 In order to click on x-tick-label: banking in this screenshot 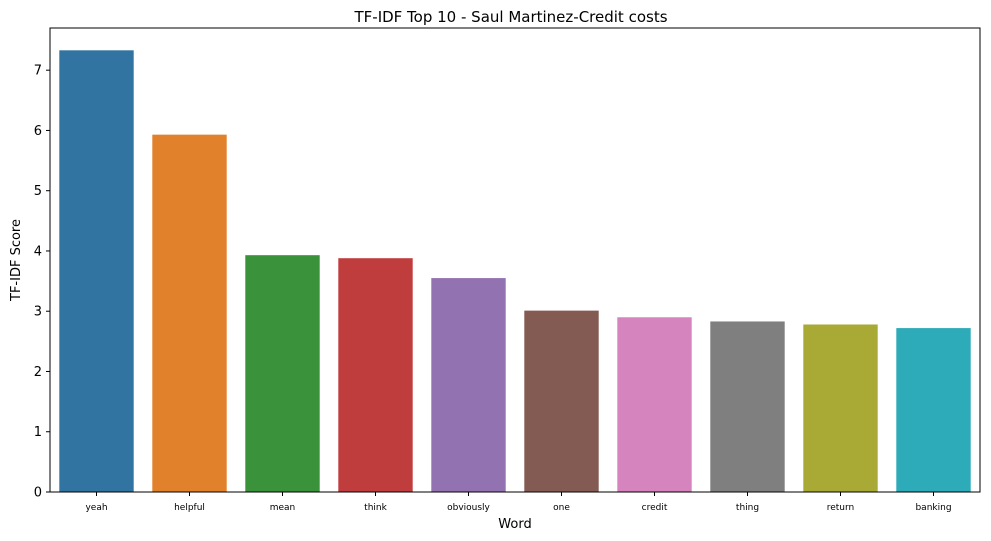, I will do `click(933, 508)`.